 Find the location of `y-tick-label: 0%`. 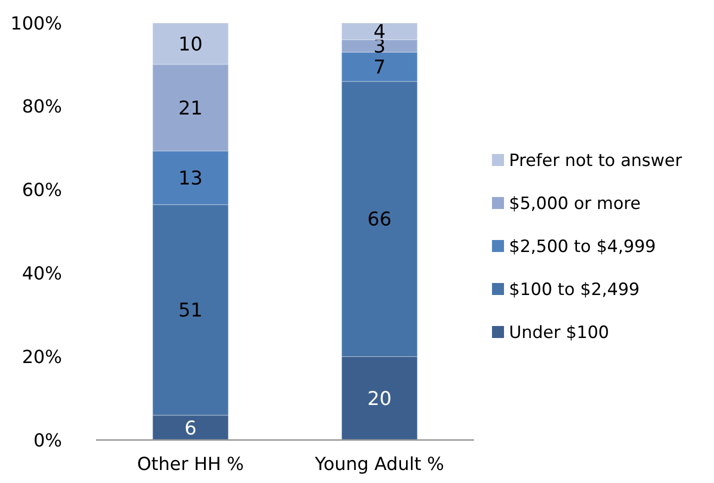

y-tick-label: 0% is located at coordinates (47, 441).